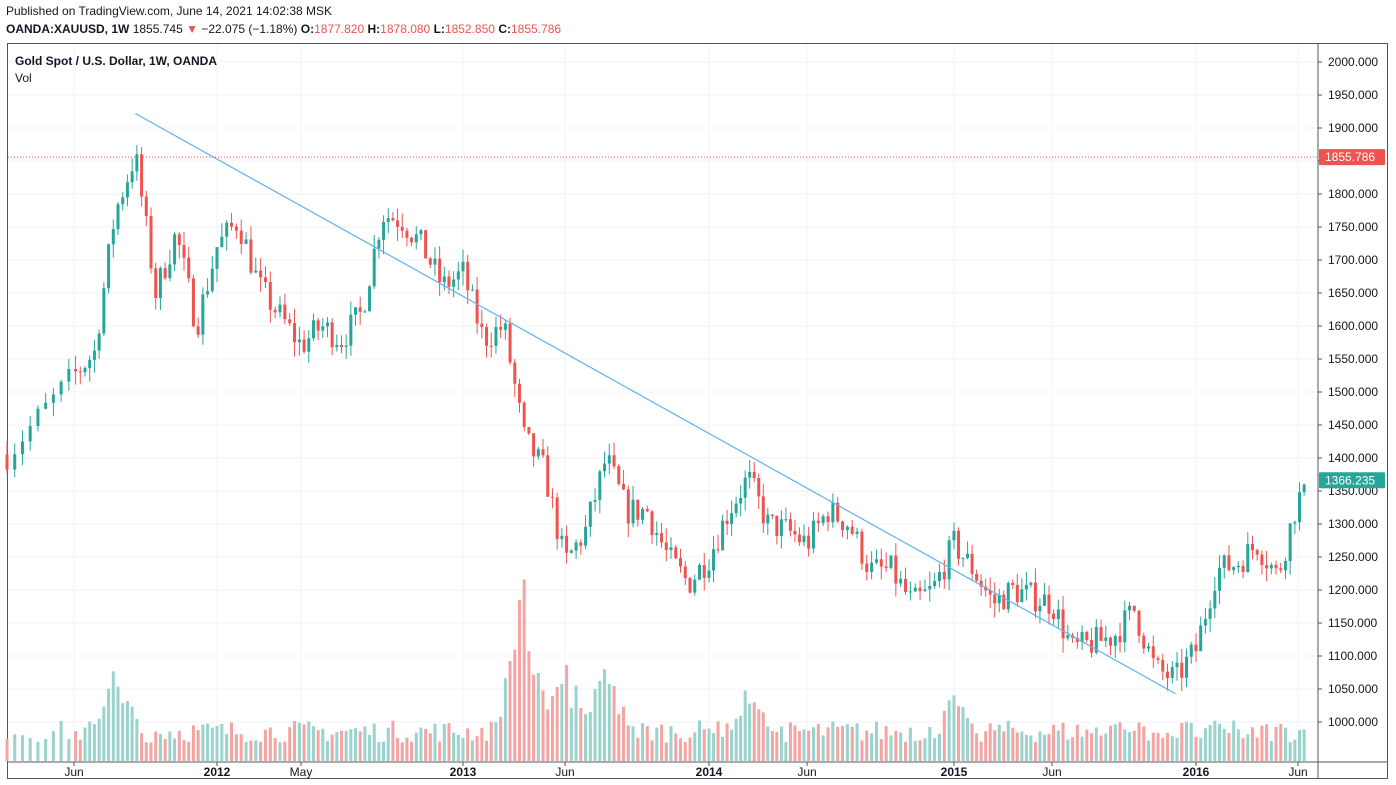 The image size is (1396, 785). Describe the element at coordinates (23, 78) in the screenshot. I see `legend-volume: Vol` at that location.